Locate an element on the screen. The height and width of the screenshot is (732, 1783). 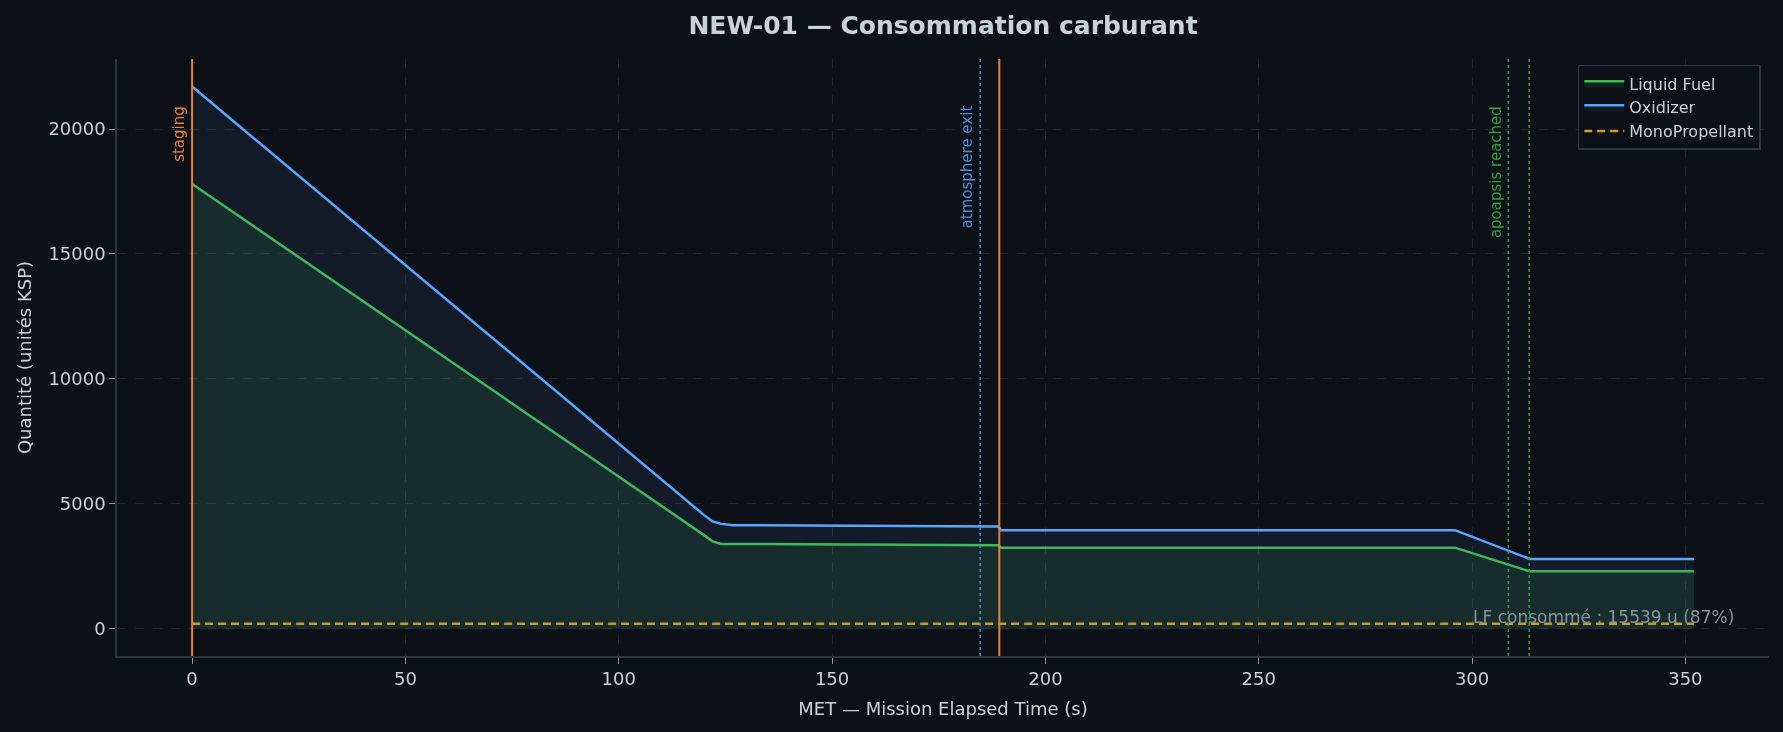
x-tick-label: 300 is located at coordinates (1472, 679).